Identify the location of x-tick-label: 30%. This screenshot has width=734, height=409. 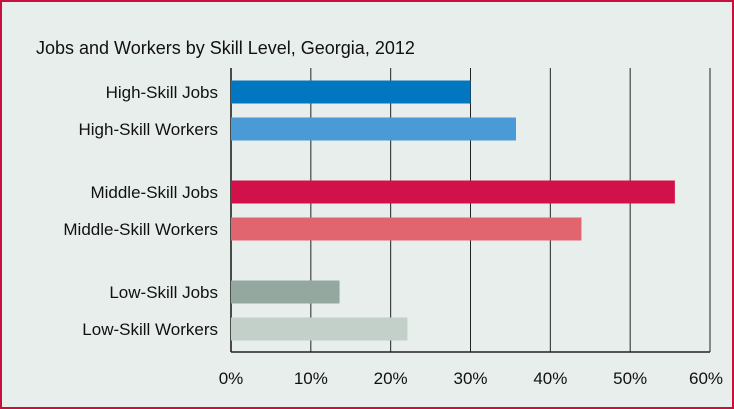
(470, 378).